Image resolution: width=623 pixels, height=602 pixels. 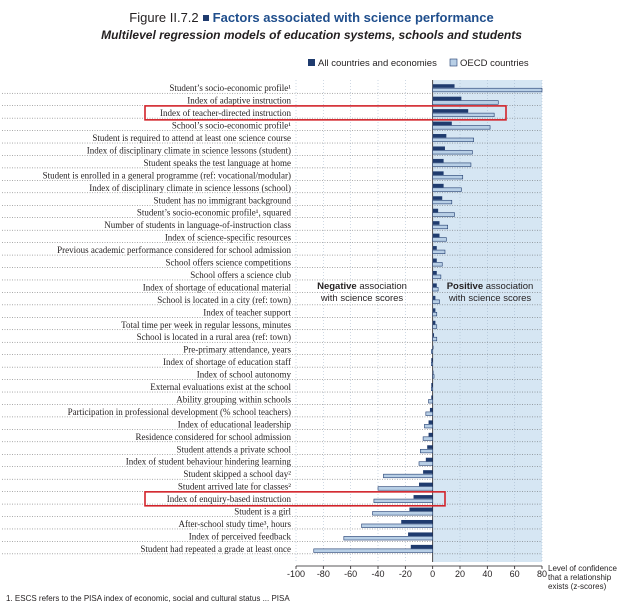 I want to click on x-tick-label: -80, so click(x=323, y=574).